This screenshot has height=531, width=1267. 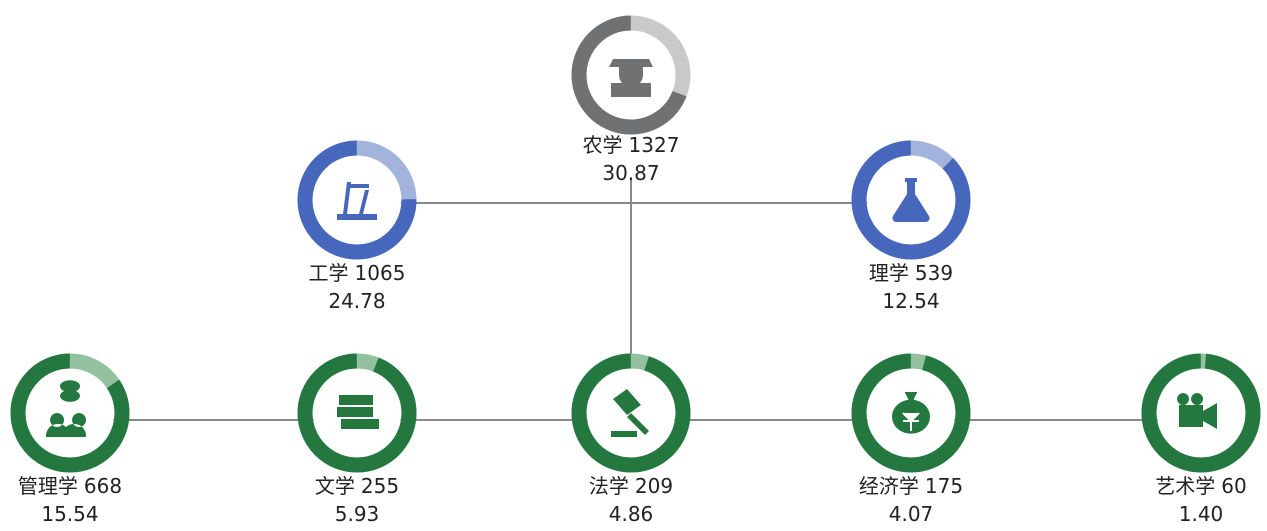 What do you see at coordinates (631, 486) in the screenshot?
I see `node-label: 法学 209` at bounding box center [631, 486].